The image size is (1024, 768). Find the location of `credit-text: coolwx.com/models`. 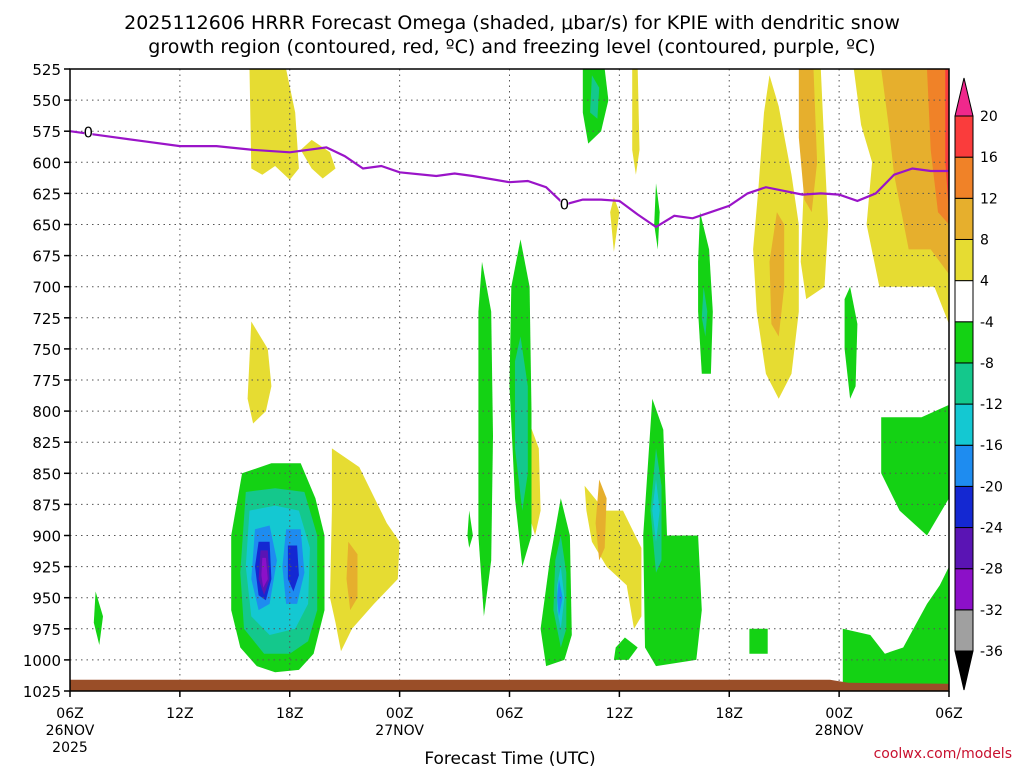

credit-text: coolwx.com/models is located at coordinates (943, 754).